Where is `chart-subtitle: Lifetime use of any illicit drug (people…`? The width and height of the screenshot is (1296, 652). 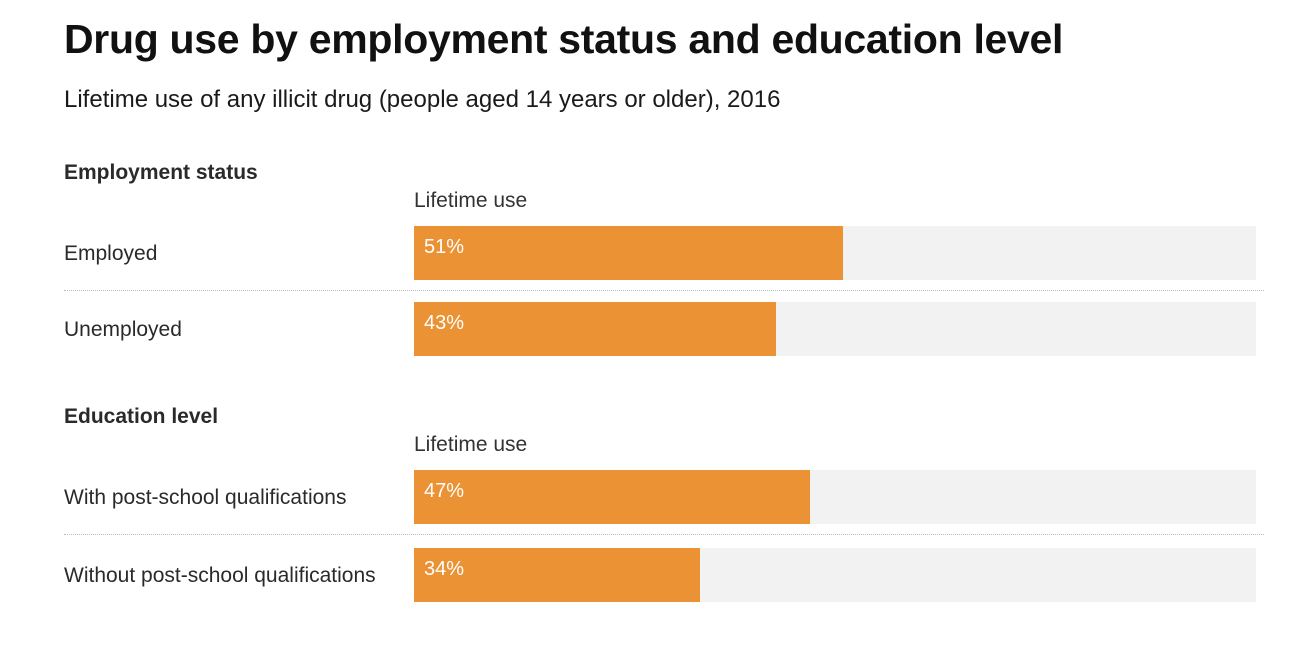 chart-subtitle: Lifetime use of any illicit drug (people… is located at coordinates (422, 99).